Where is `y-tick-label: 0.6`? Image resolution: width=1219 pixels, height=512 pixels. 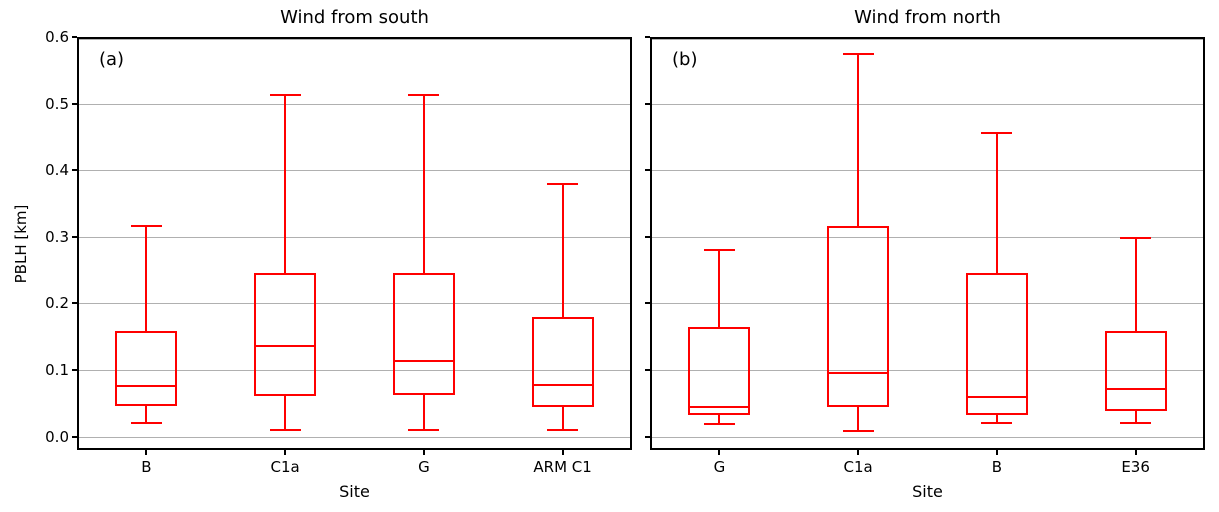
y-tick-label: 0.6 is located at coordinates (57, 37).